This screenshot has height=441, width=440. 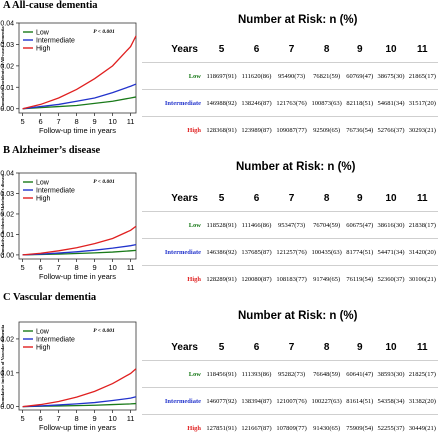 I want to click on risk-cell: 54471(34), so click(x=390, y=252).